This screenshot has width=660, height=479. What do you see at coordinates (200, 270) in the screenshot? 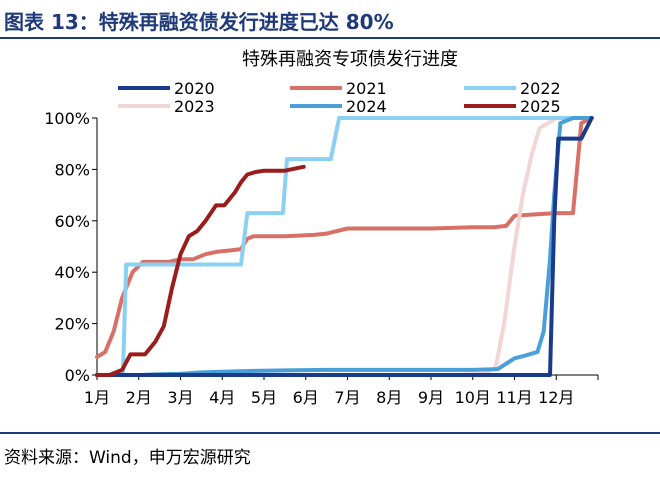
I see `series-line-2025` at bounding box center [200, 270].